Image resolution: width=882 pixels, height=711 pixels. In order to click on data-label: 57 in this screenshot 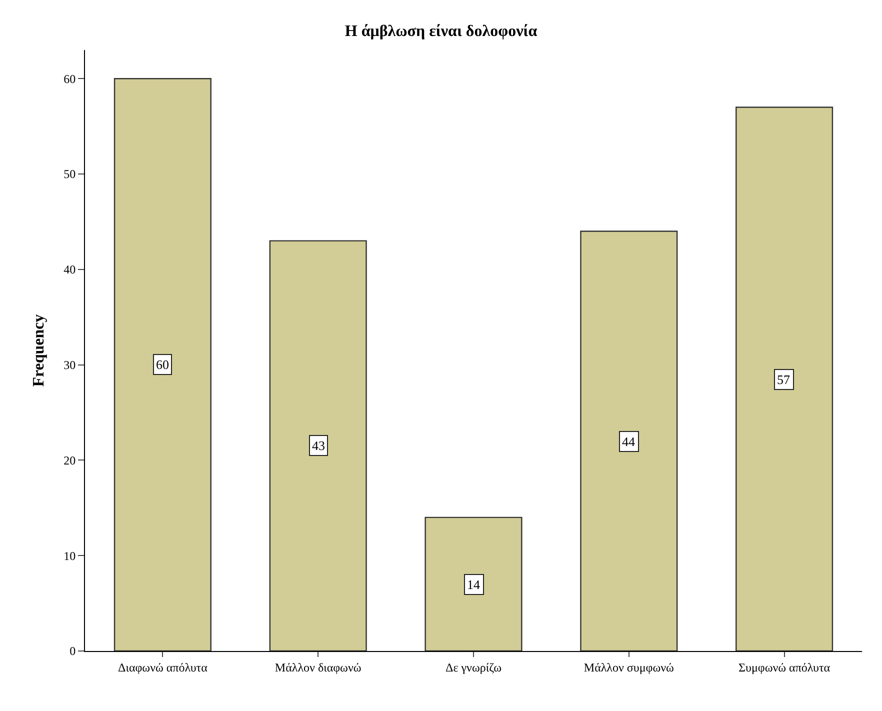, I will do `click(783, 379)`.